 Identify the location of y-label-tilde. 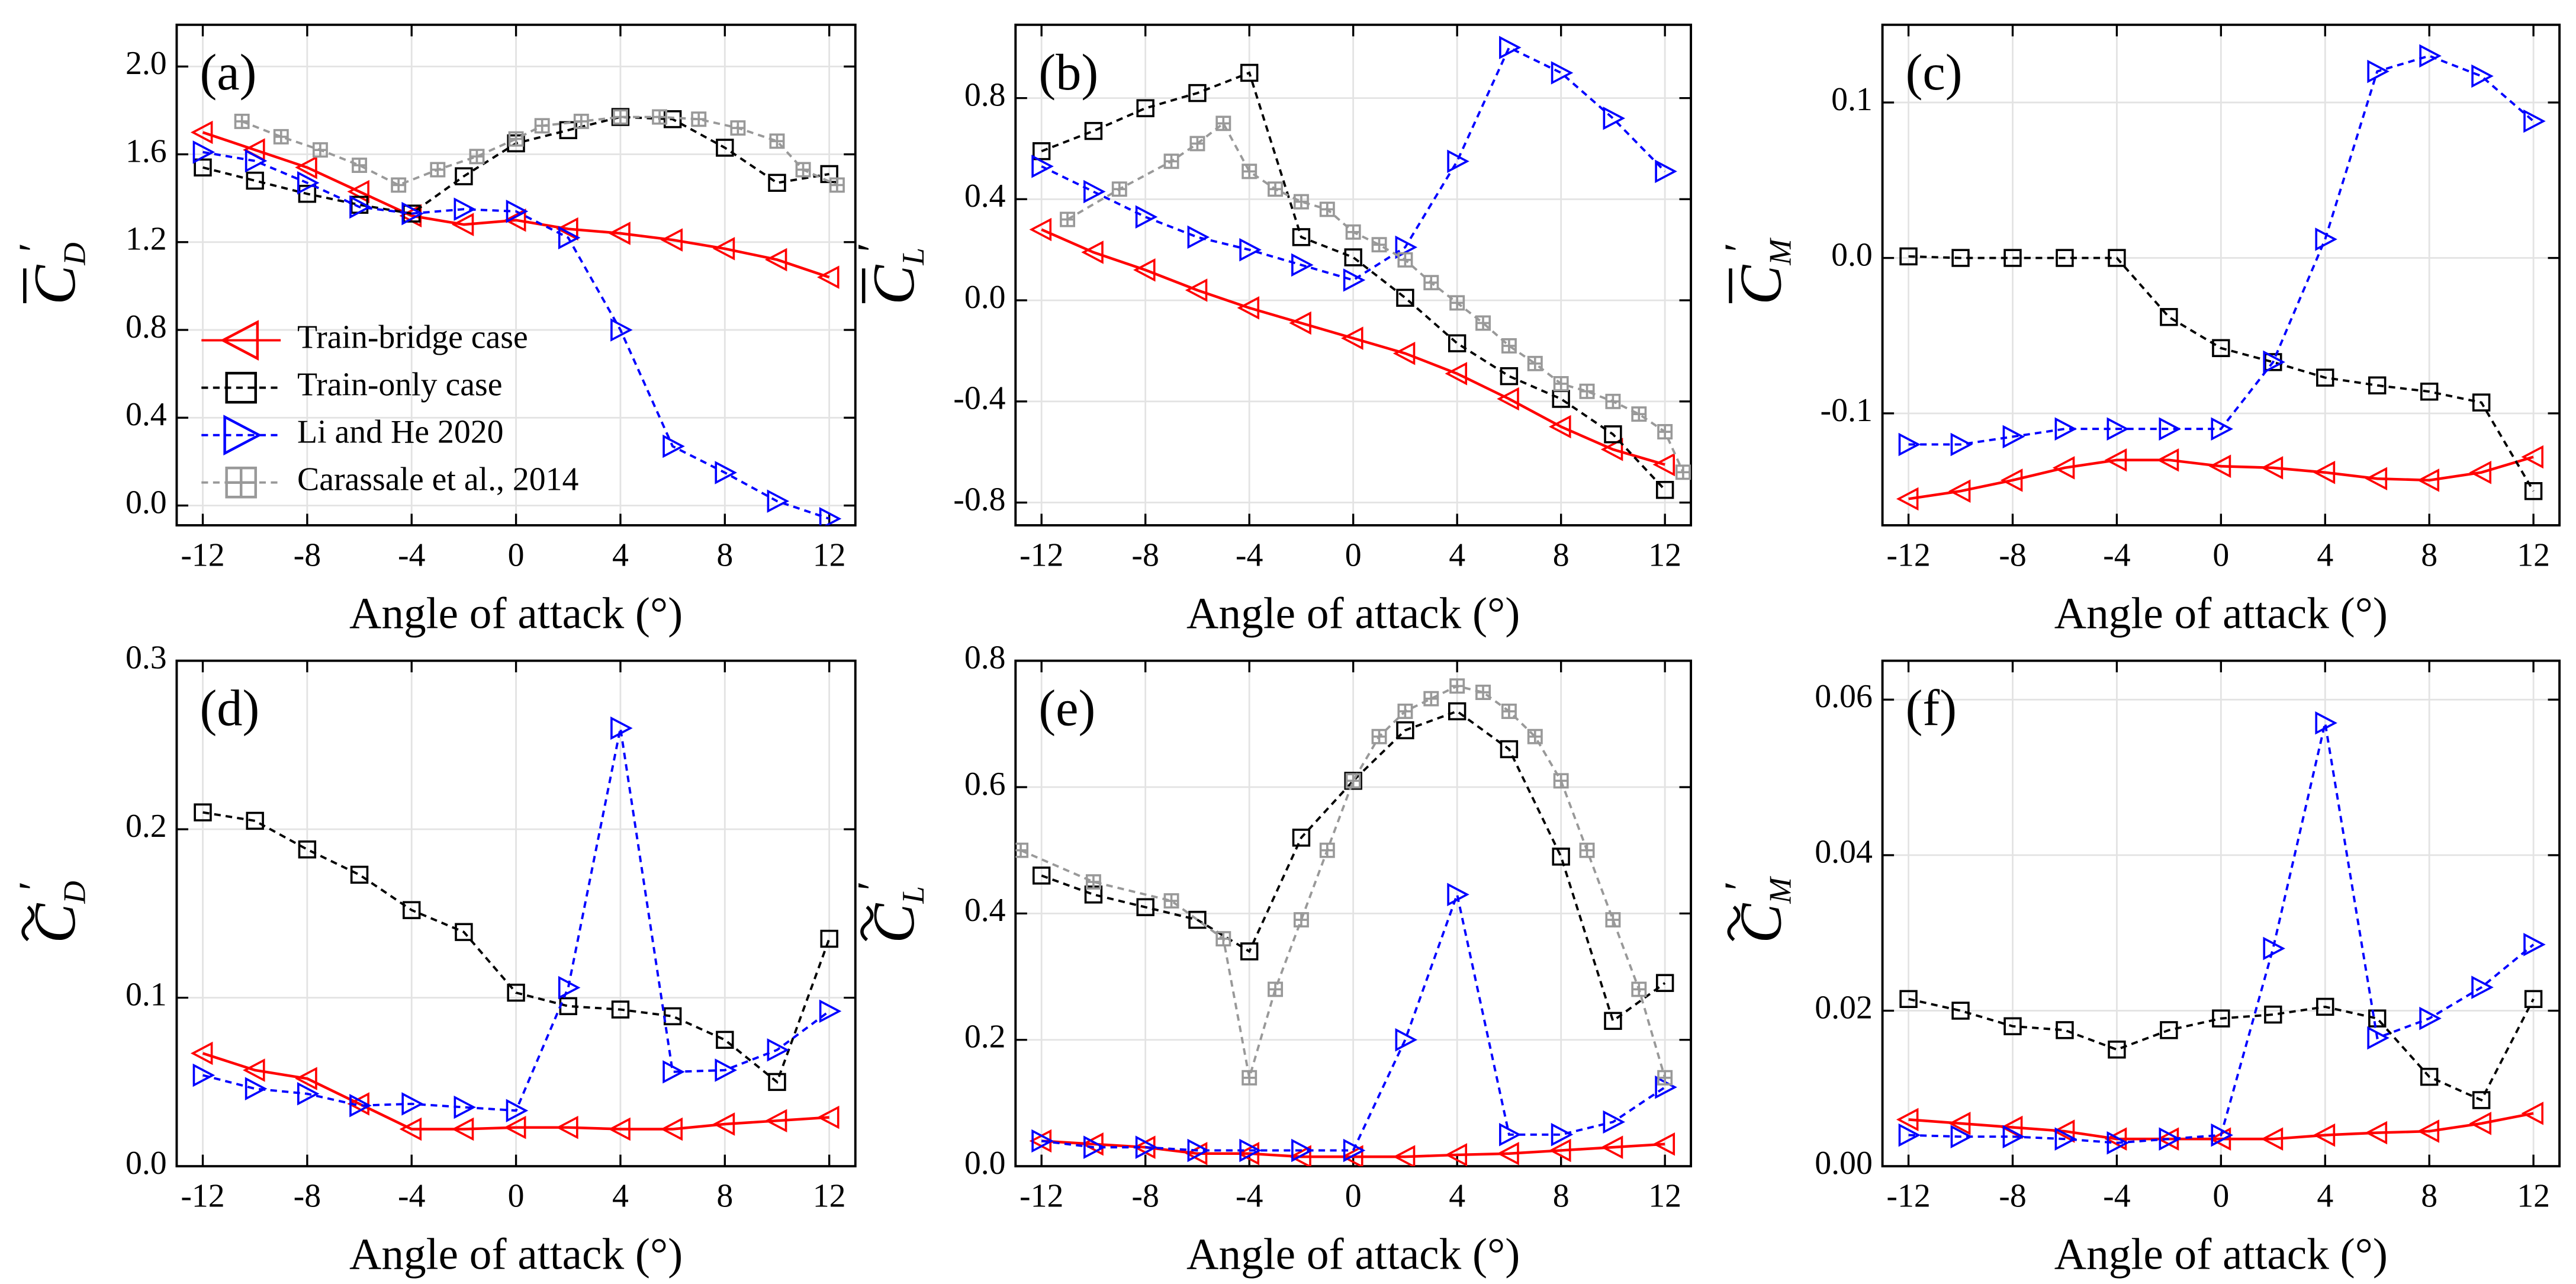
(28, 924).